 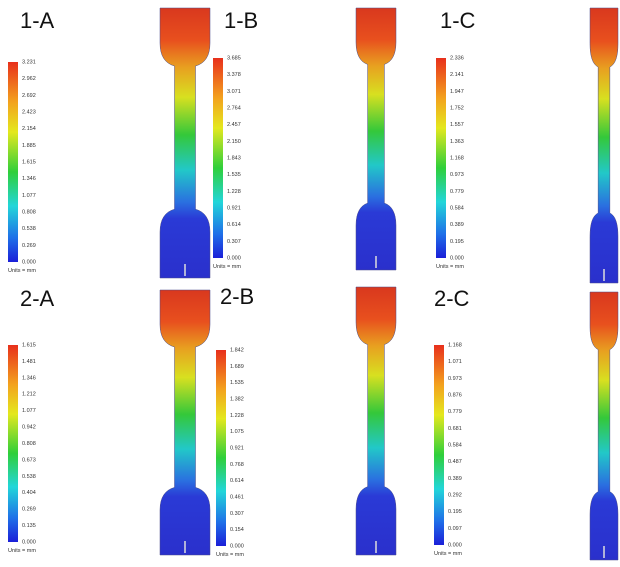 What do you see at coordinates (237, 296) in the screenshot?
I see `panel-label: 2-B` at bounding box center [237, 296].